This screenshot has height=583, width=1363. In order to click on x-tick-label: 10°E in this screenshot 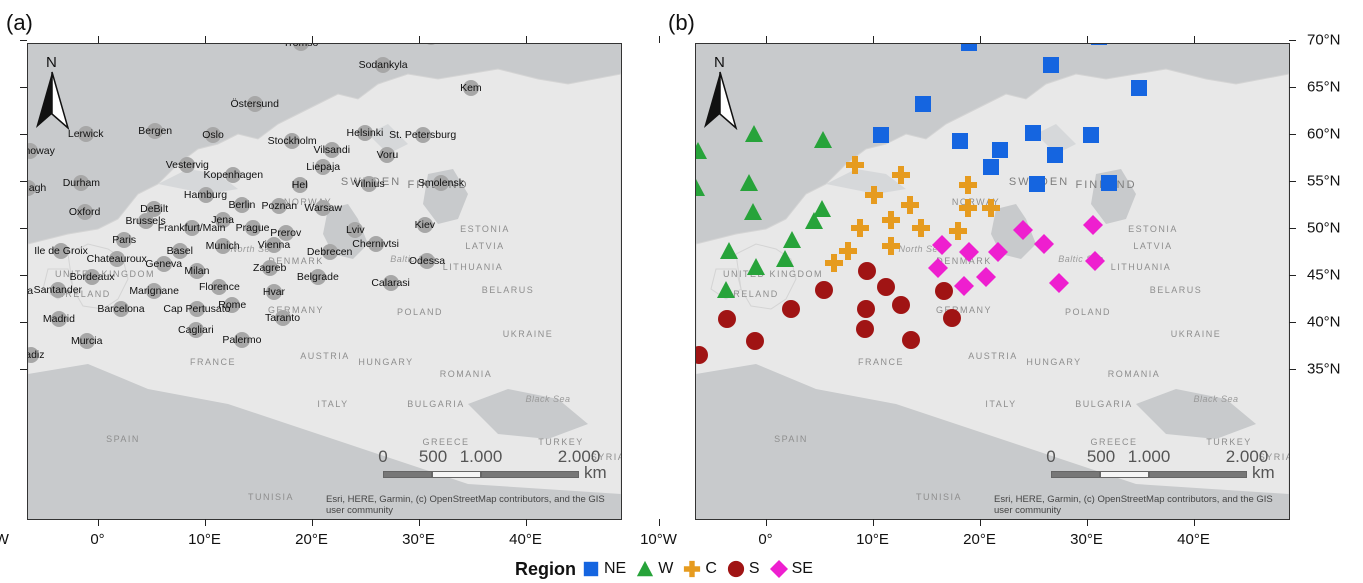, I will do `click(204, 539)`.